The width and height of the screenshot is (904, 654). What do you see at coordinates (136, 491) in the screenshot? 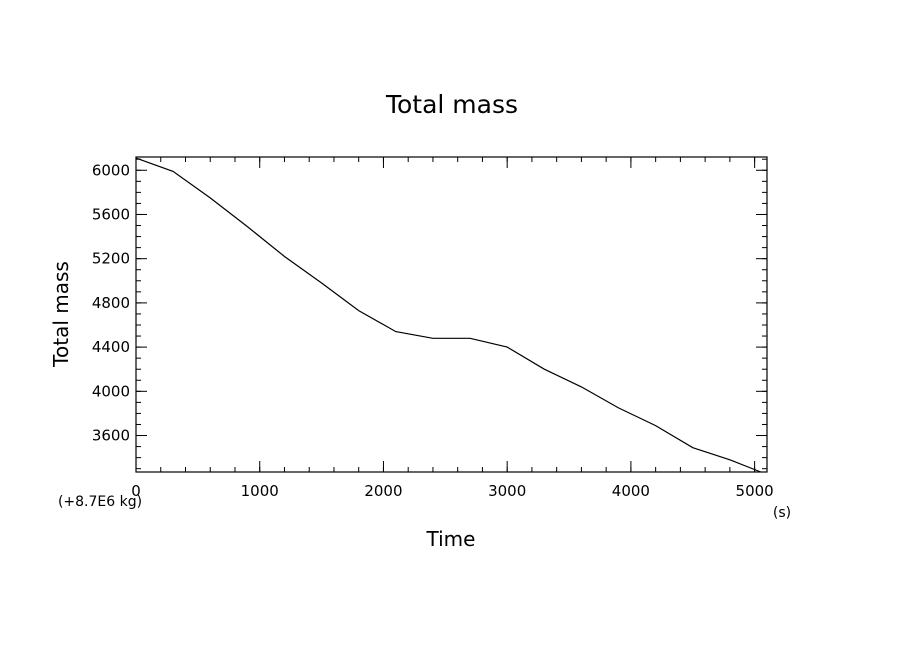
I see `x-tick-label: 0` at bounding box center [136, 491].